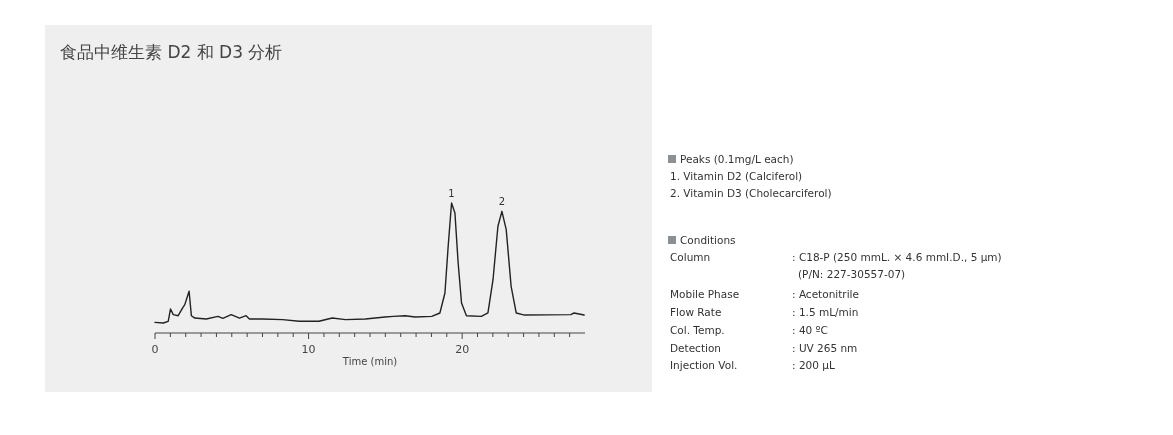 Image resolution: width=1173 pixels, height=435 pixels. What do you see at coordinates (451, 193) in the screenshot?
I see `annotation: 1` at bounding box center [451, 193].